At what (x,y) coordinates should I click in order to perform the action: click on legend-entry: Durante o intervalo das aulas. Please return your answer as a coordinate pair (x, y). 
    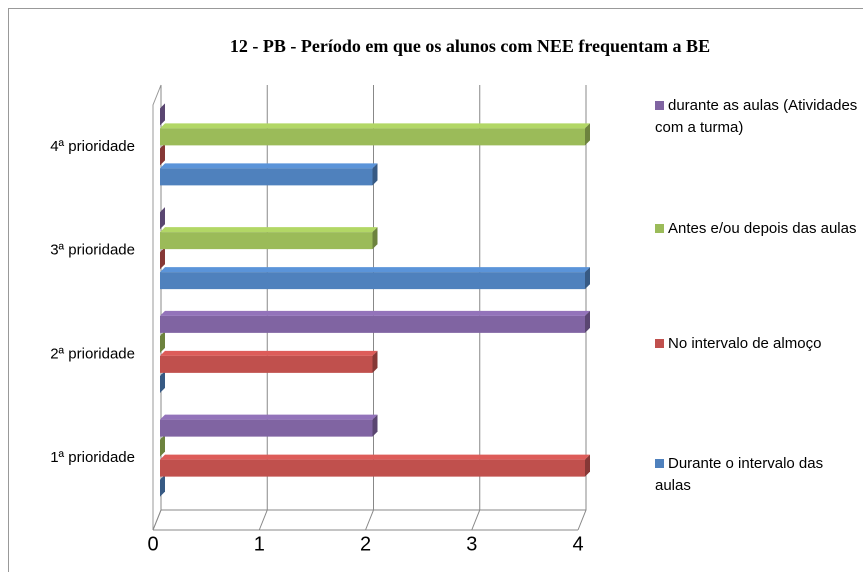
    Looking at the image, I should click on (757, 475).